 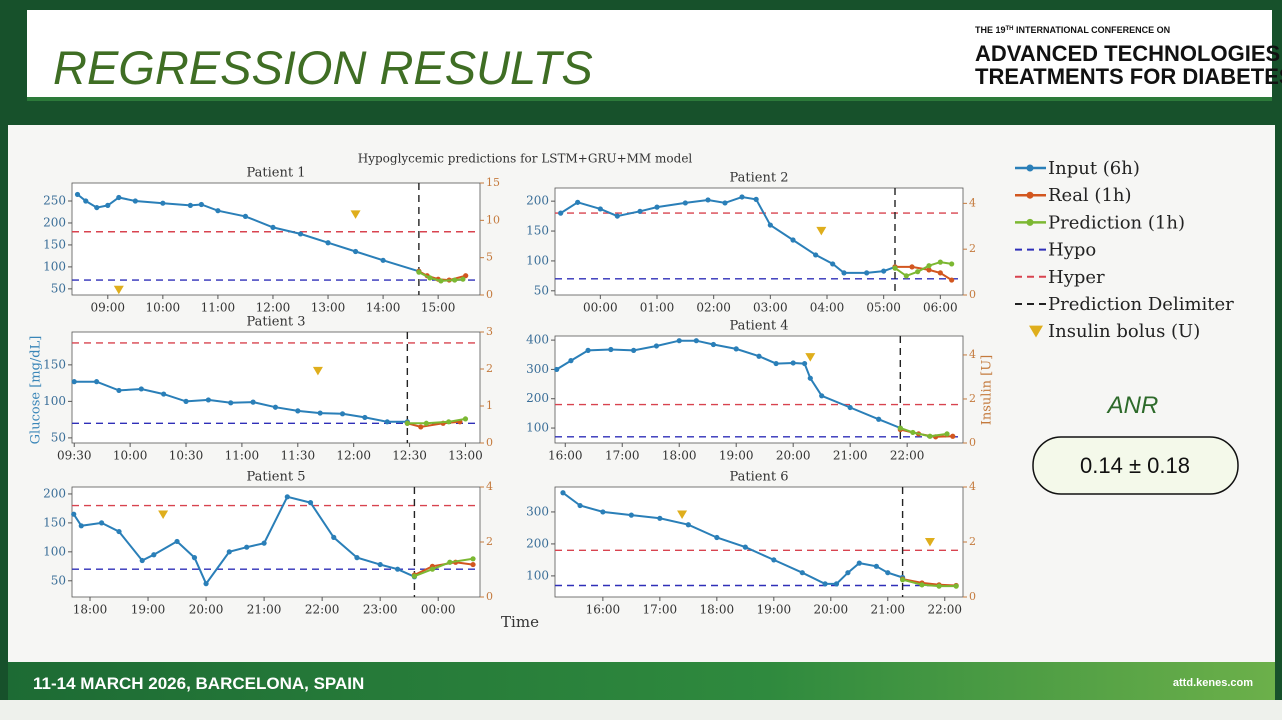 I want to click on kicker-pre: THE 19, so click(x=990, y=30).